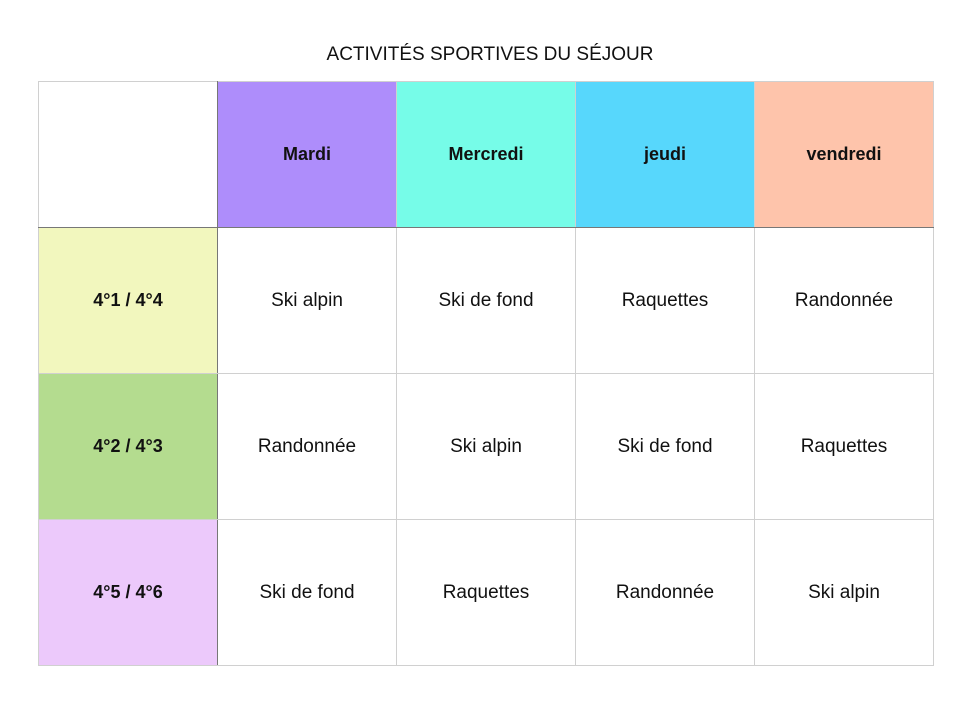 This screenshot has width=980, height=725. I want to click on day-header-jeudi: jeudi, so click(665, 154).